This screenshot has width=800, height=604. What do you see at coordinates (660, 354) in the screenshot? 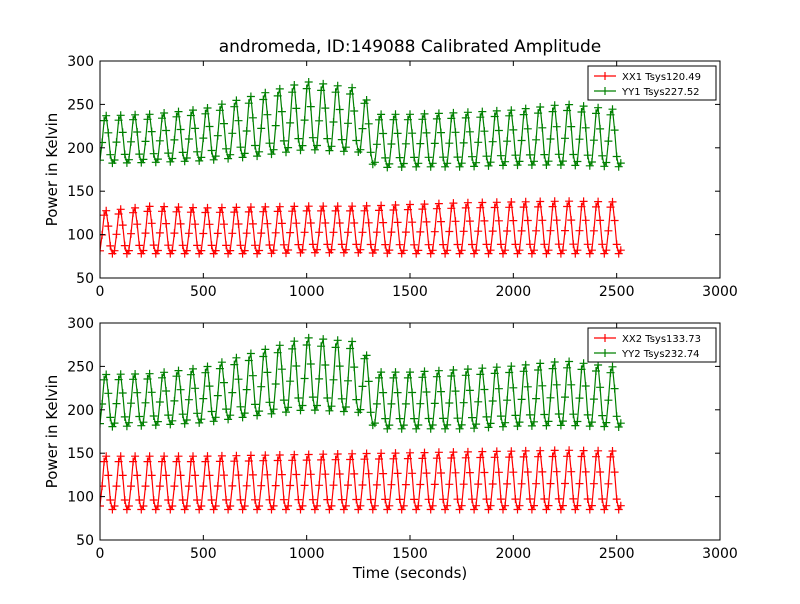
I see `legend-label: YY2 Tsys232.74` at bounding box center [660, 354].